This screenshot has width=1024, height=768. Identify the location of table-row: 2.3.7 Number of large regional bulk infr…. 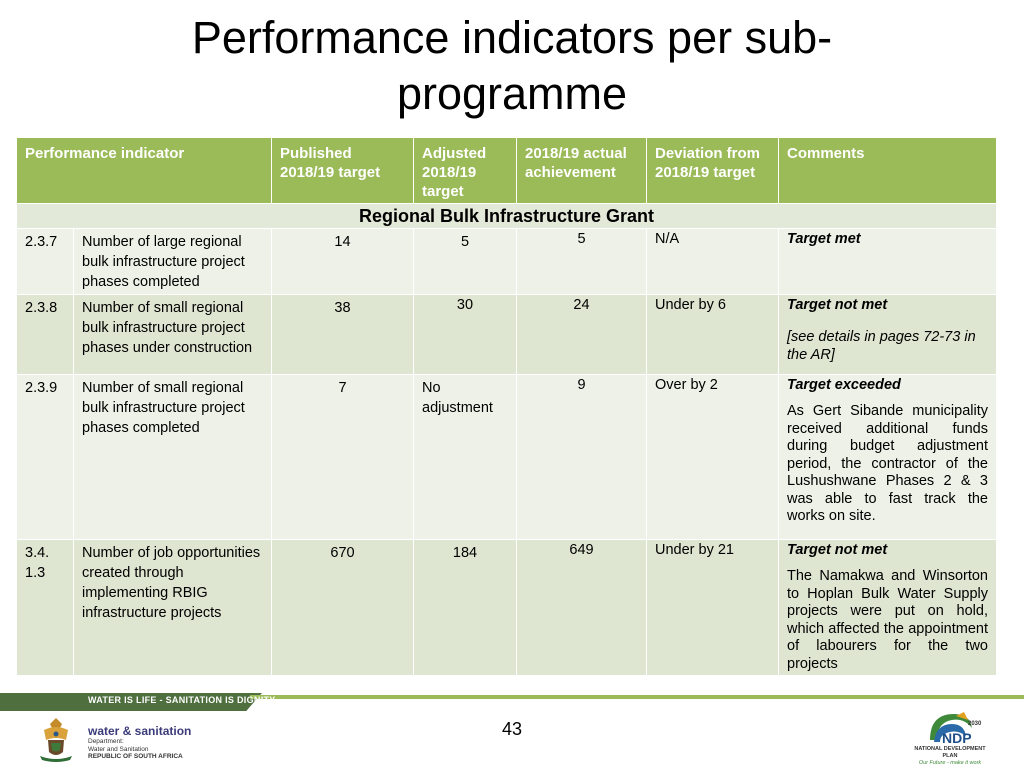
(506, 261).